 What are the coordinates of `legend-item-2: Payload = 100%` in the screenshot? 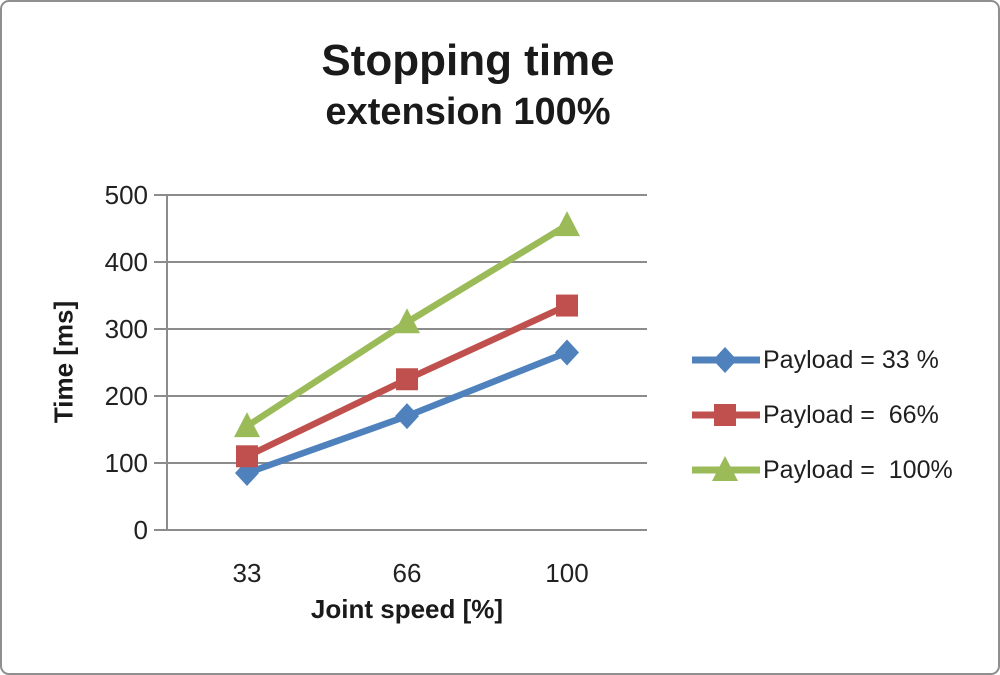 It's located at (822, 470).